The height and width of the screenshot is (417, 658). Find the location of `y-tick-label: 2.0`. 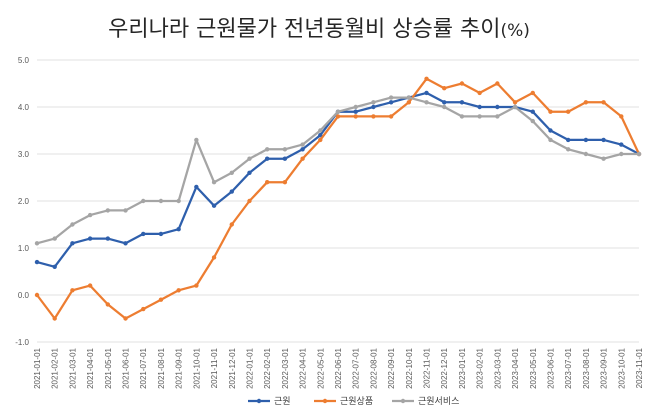

y-tick-label: 2.0 is located at coordinates (24, 201).